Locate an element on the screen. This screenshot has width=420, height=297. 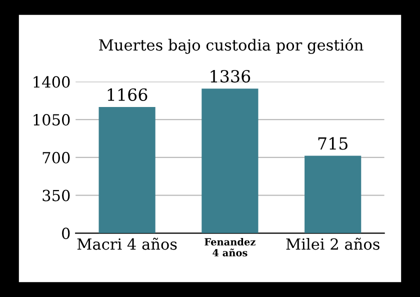
data-label: 1336 is located at coordinates (230, 76).